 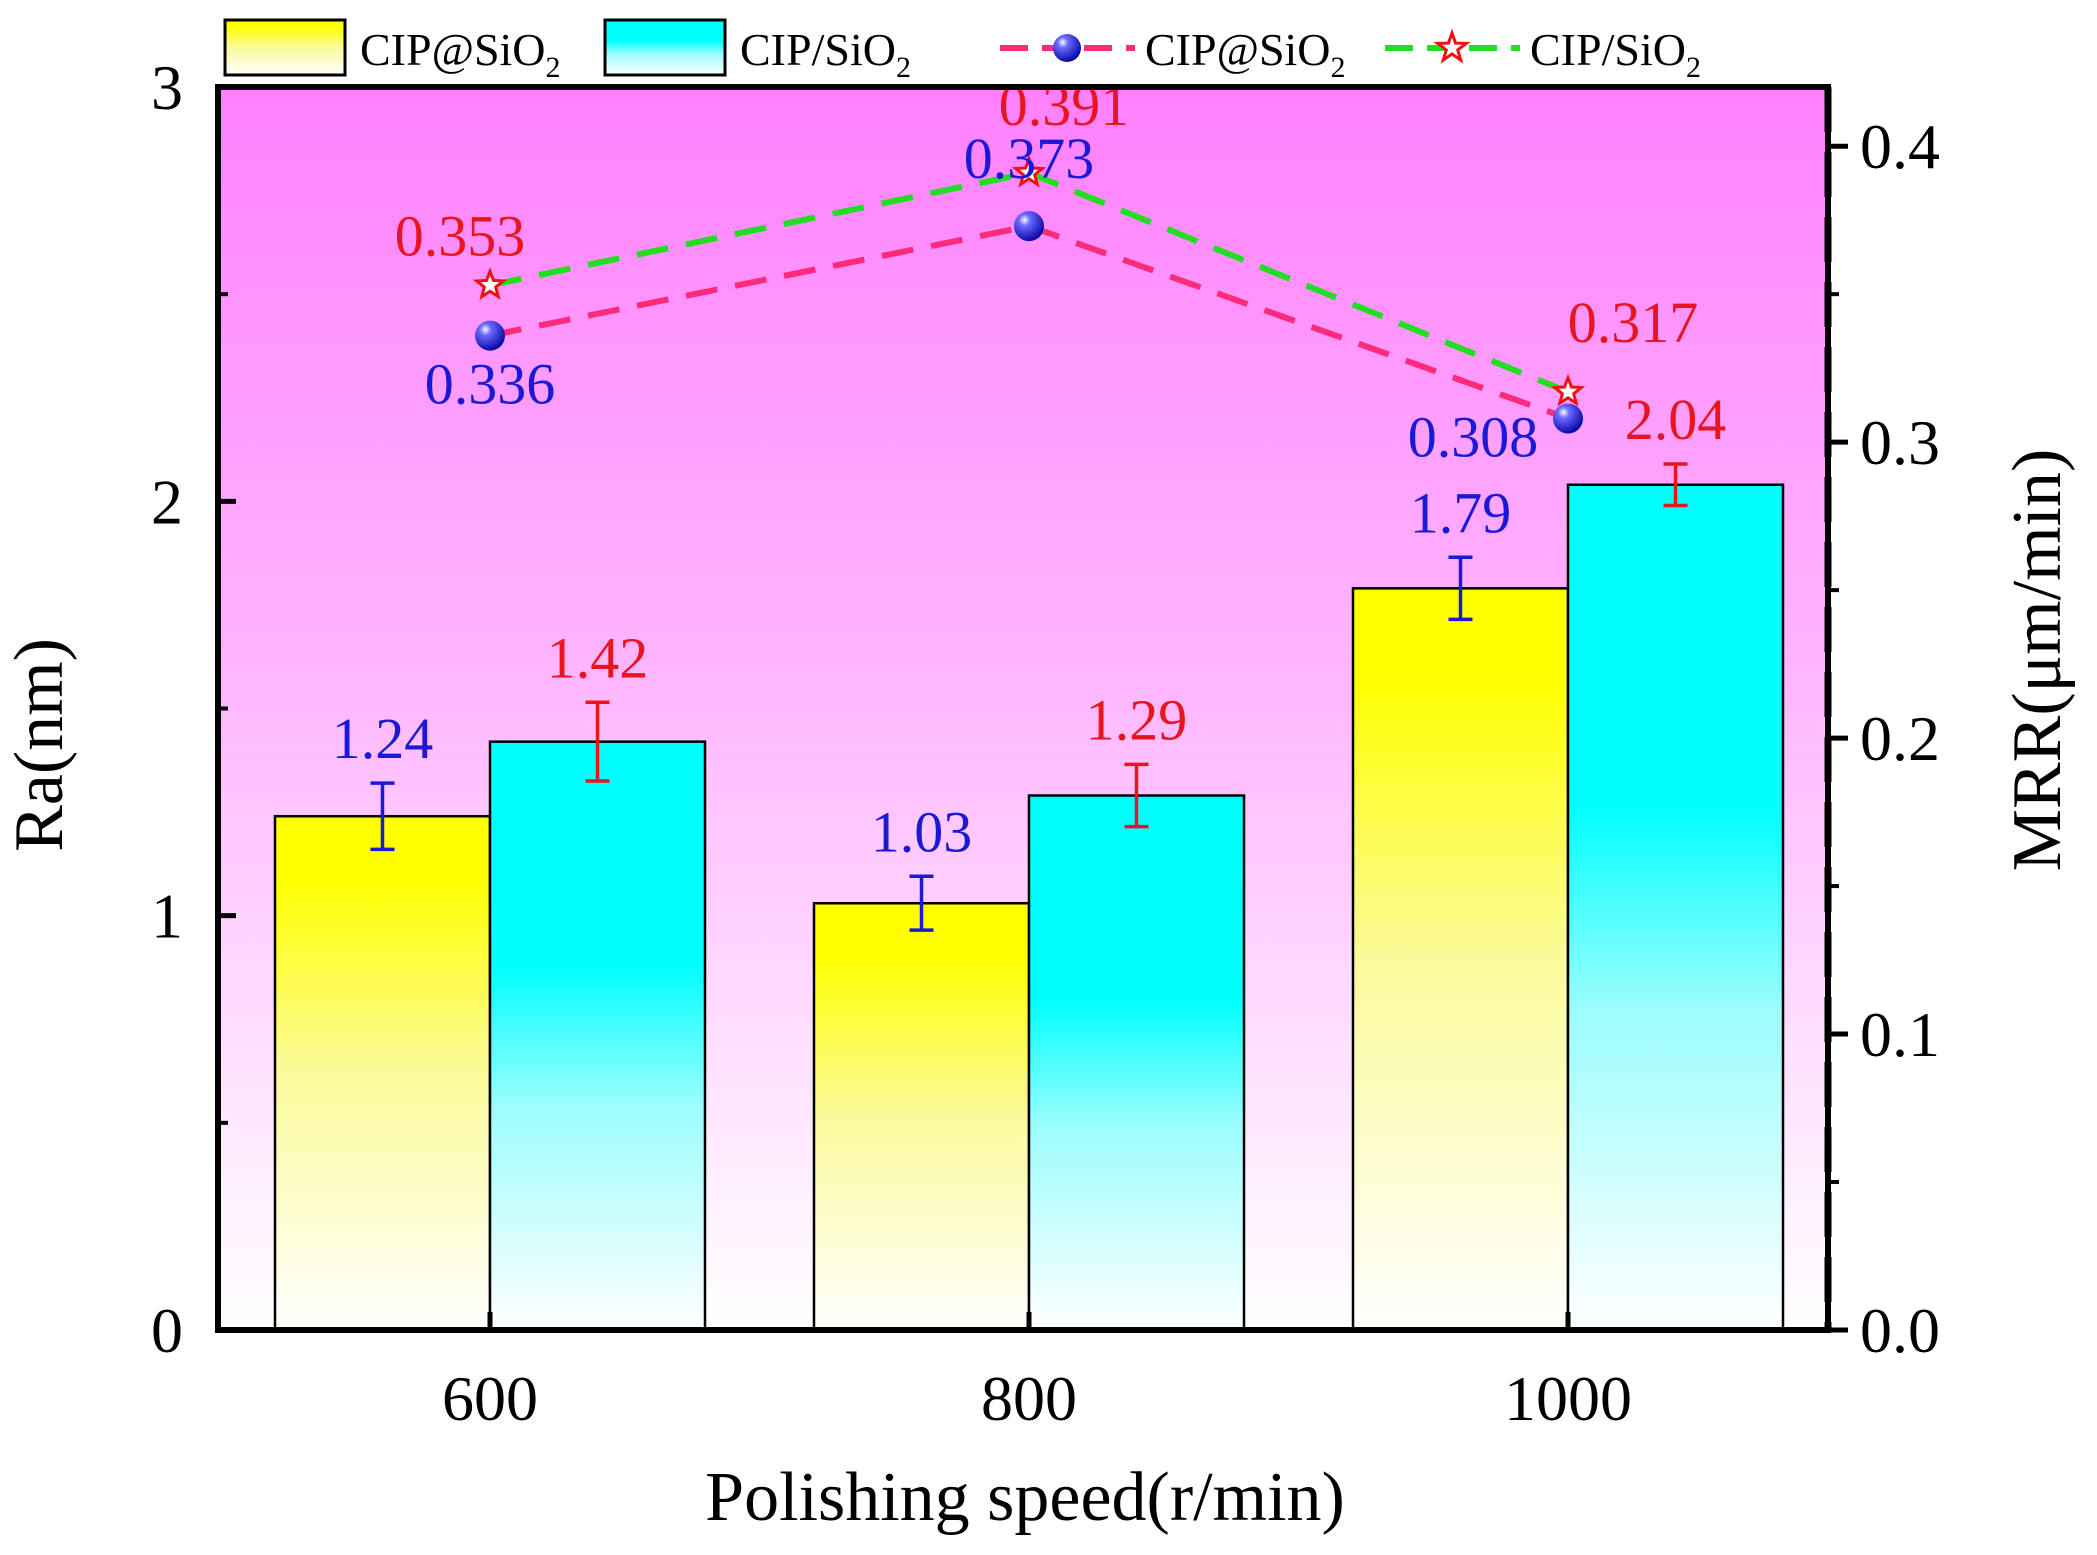 I want to click on y-tick-label: 2, so click(x=167, y=501).